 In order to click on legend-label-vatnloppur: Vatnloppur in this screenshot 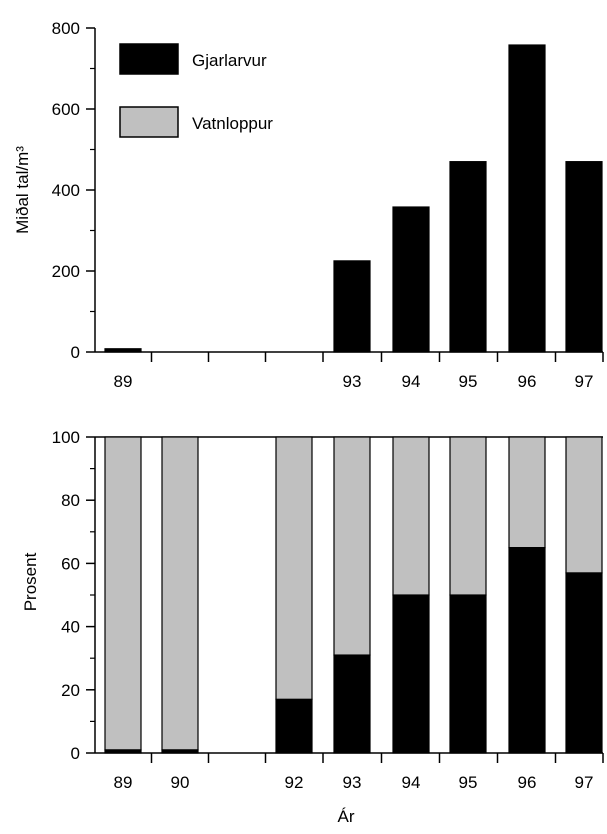, I will do `click(232, 123)`.